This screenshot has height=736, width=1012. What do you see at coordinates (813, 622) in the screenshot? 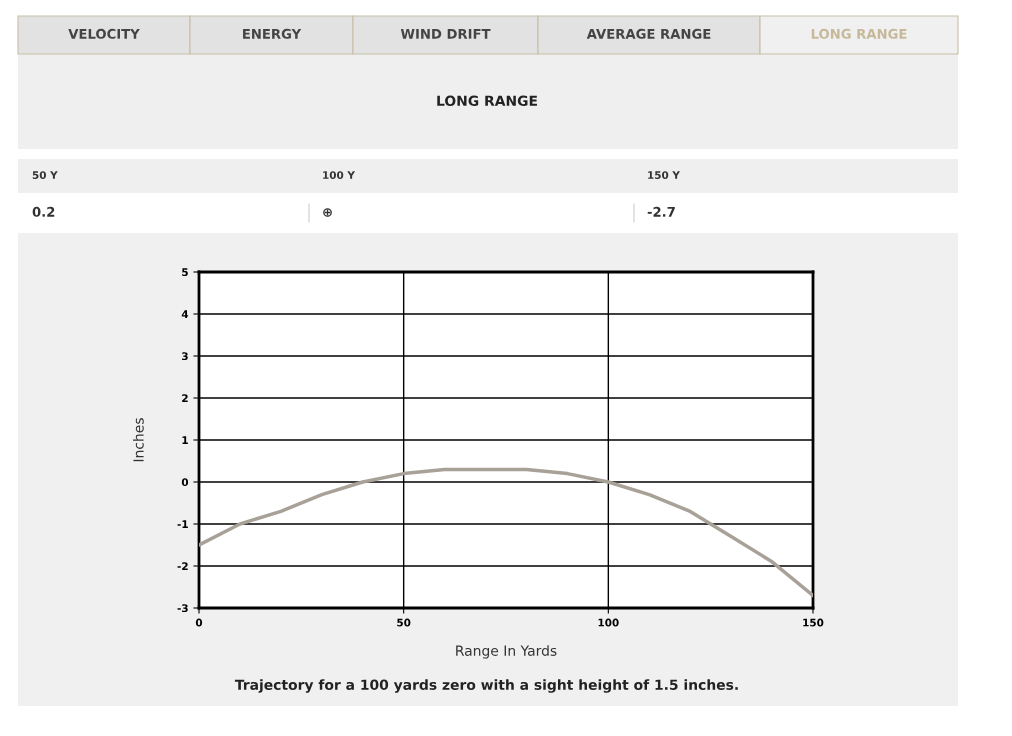
I see `x-tick-label: 150` at bounding box center [813, 622].